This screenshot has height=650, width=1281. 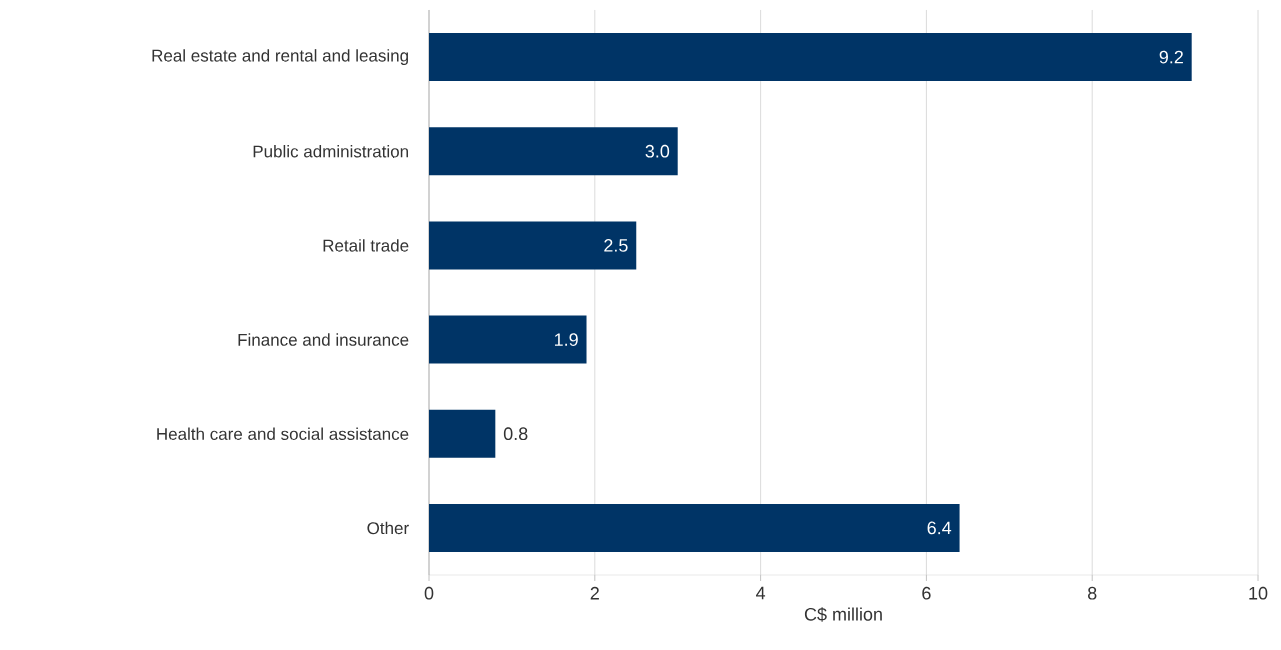 I want to click on data-label: 9.2, so click(x=1171, y=57).